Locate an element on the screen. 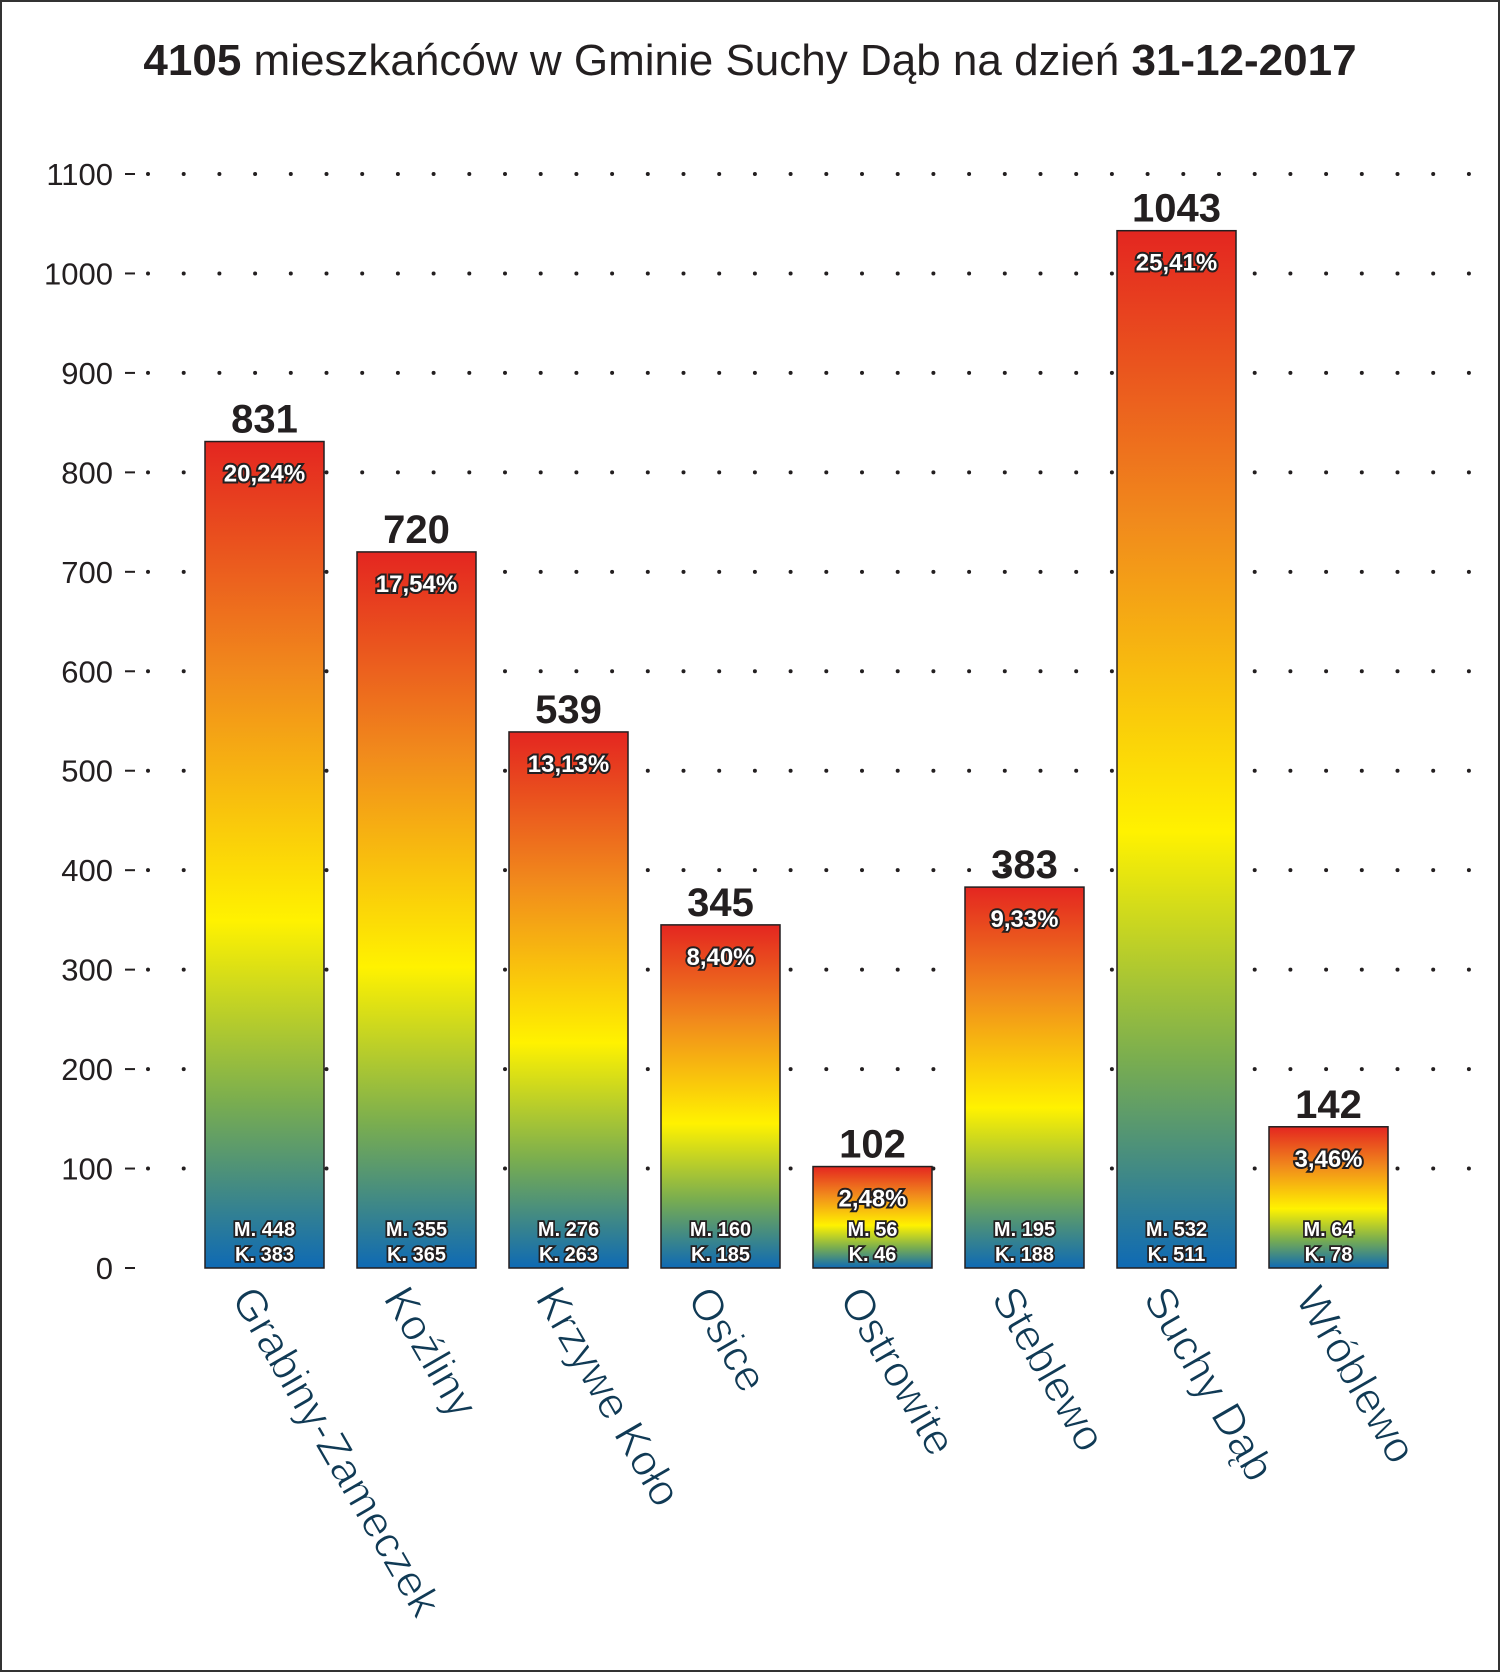  bar-men-label: M. 532 is located at coordinates (1176, 1230).